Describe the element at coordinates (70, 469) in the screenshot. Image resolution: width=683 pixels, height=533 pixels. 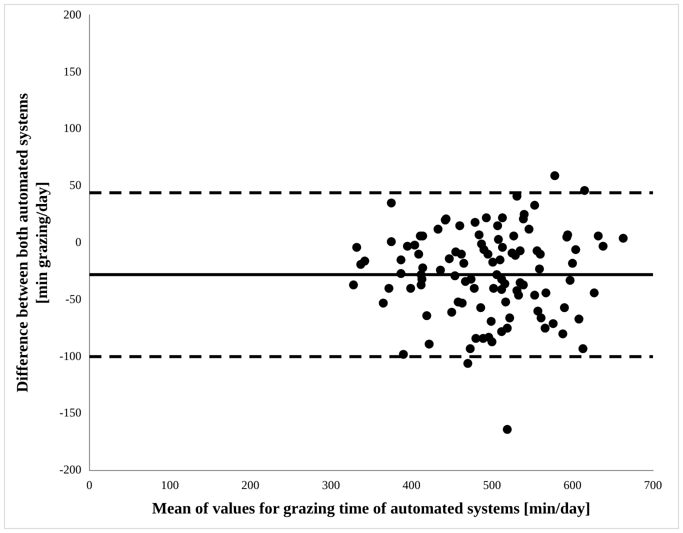
I see `y-tick-label: -200` at that location.